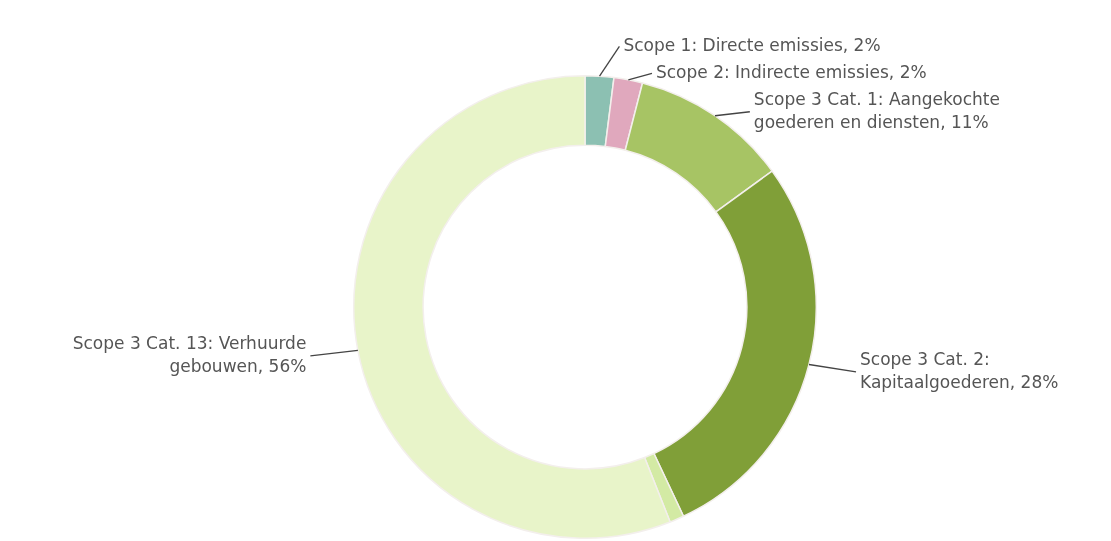 This screenshot has width=1111, height=541. What do you see at coordinates (959, 370) in the screenshot?
I see `slice-label: Scope 3 Cat. 2: Kapitaalgoederen, 28%` at bounding box center [959, 370].